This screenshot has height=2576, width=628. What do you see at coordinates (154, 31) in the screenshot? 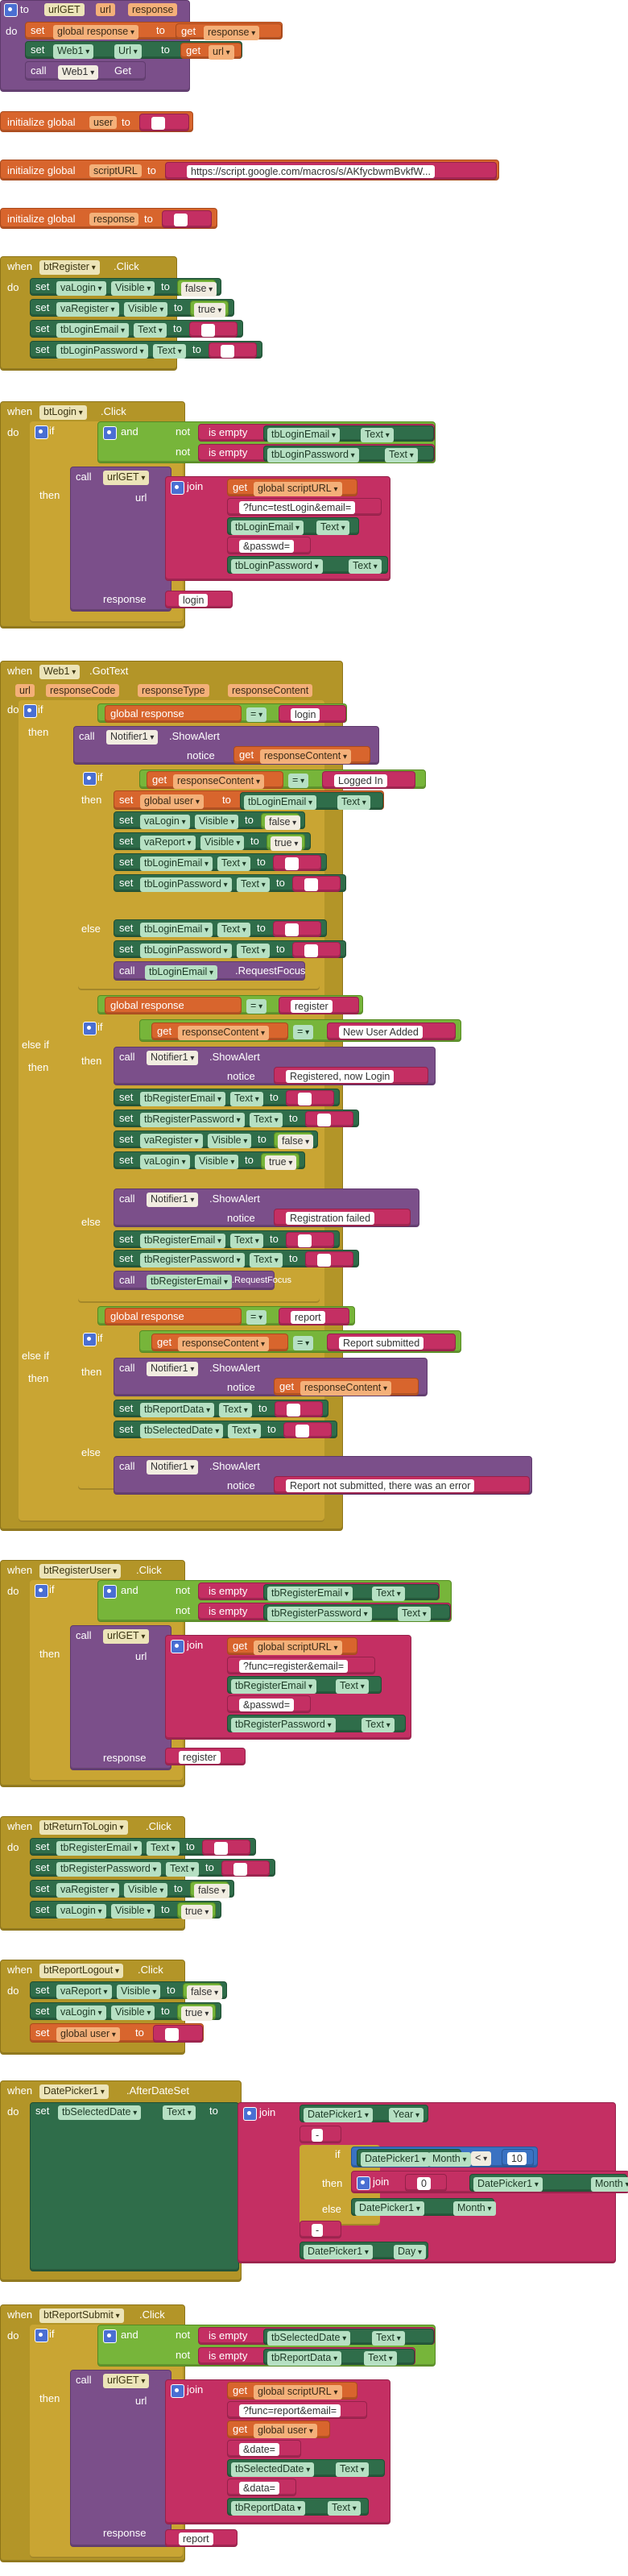
I see `set-global-response-block: set global response to get response` at bounding box center [154, 31].